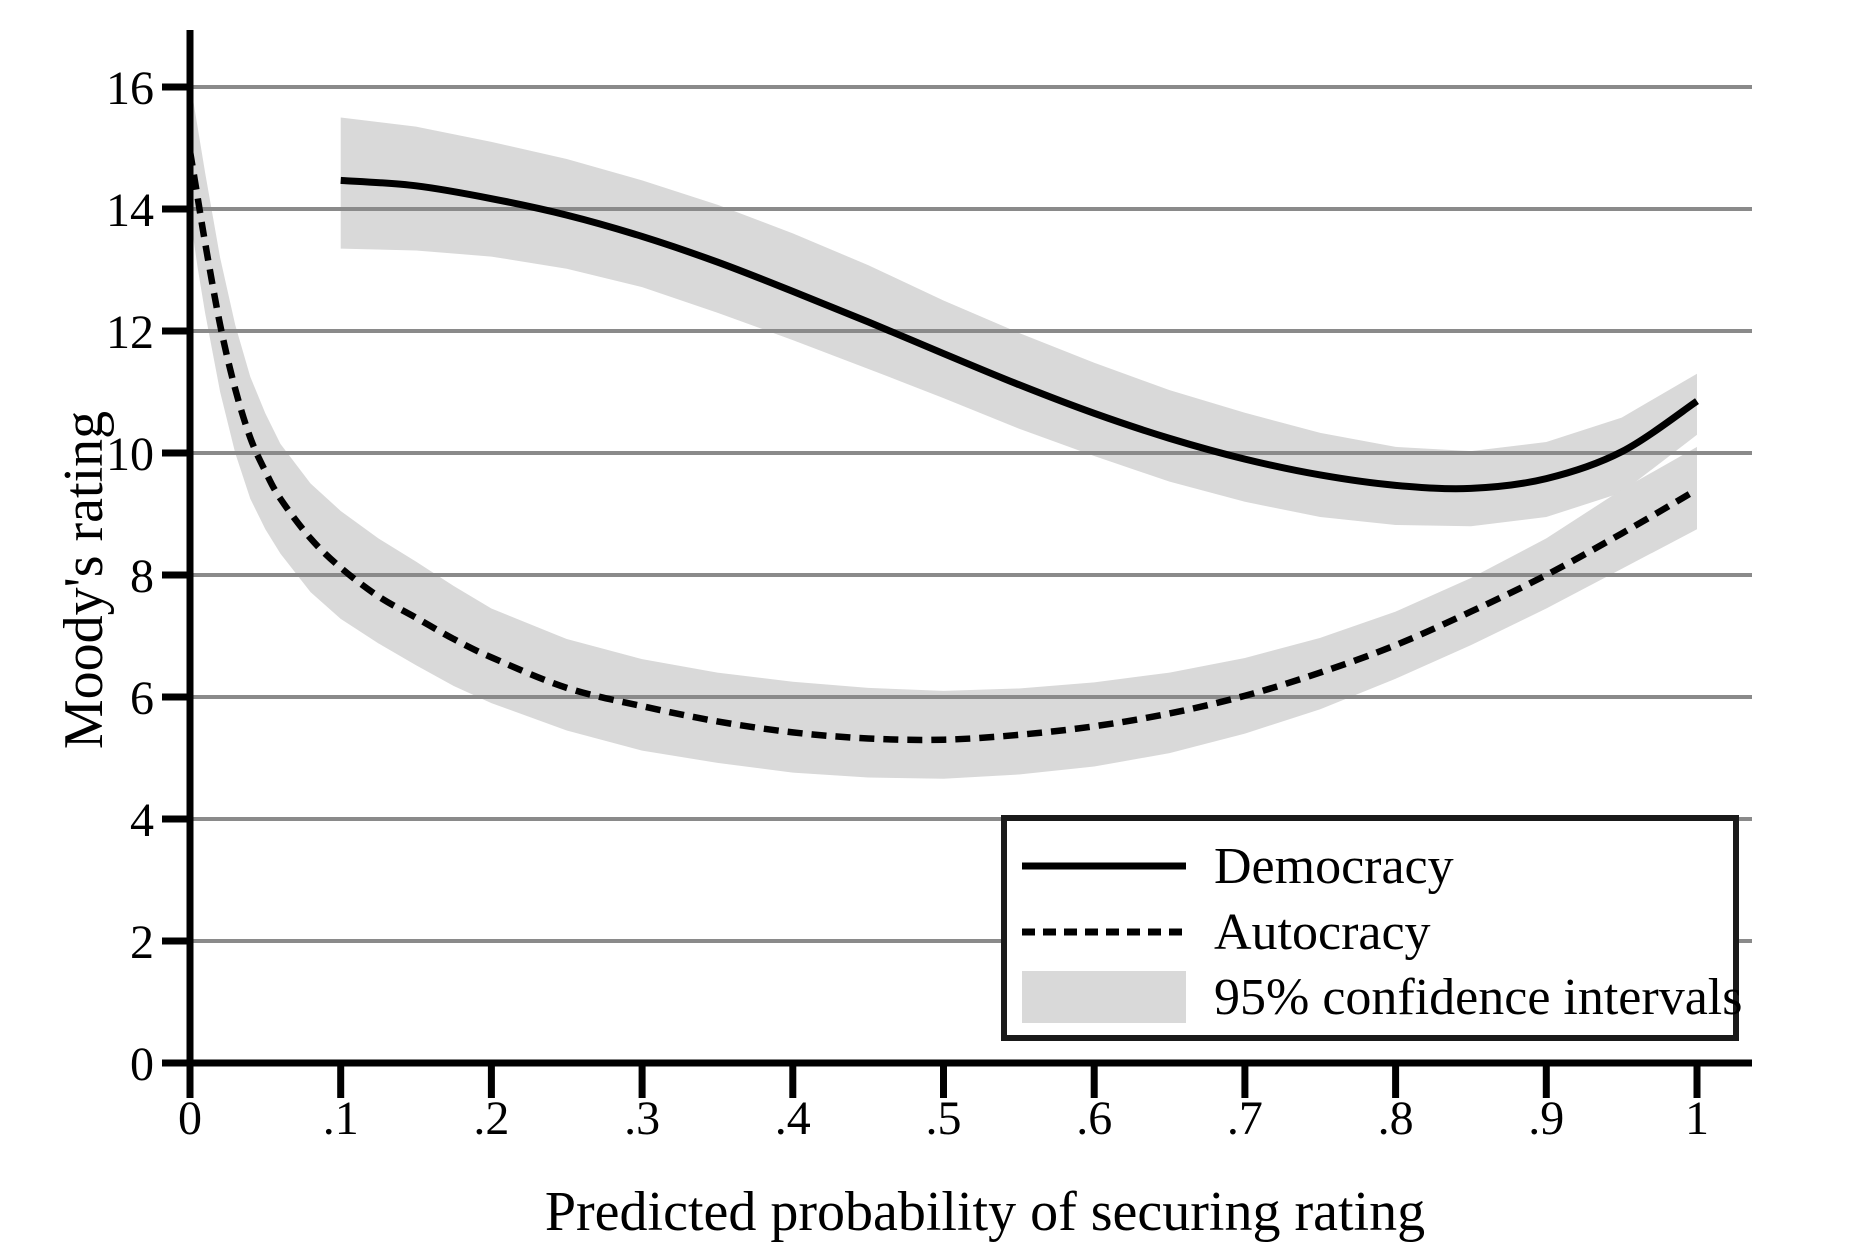  I want to click on legend-label-2: 95% confidence intervals, so click(1478, 997).